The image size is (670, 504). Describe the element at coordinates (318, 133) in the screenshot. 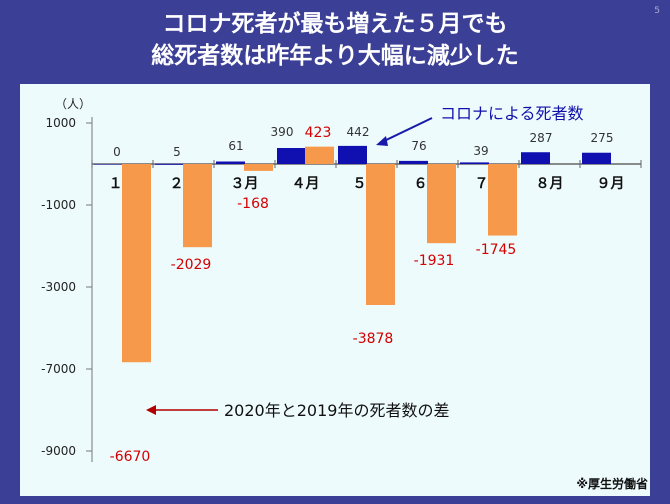

I see `difference-data-label: 423` at that location.